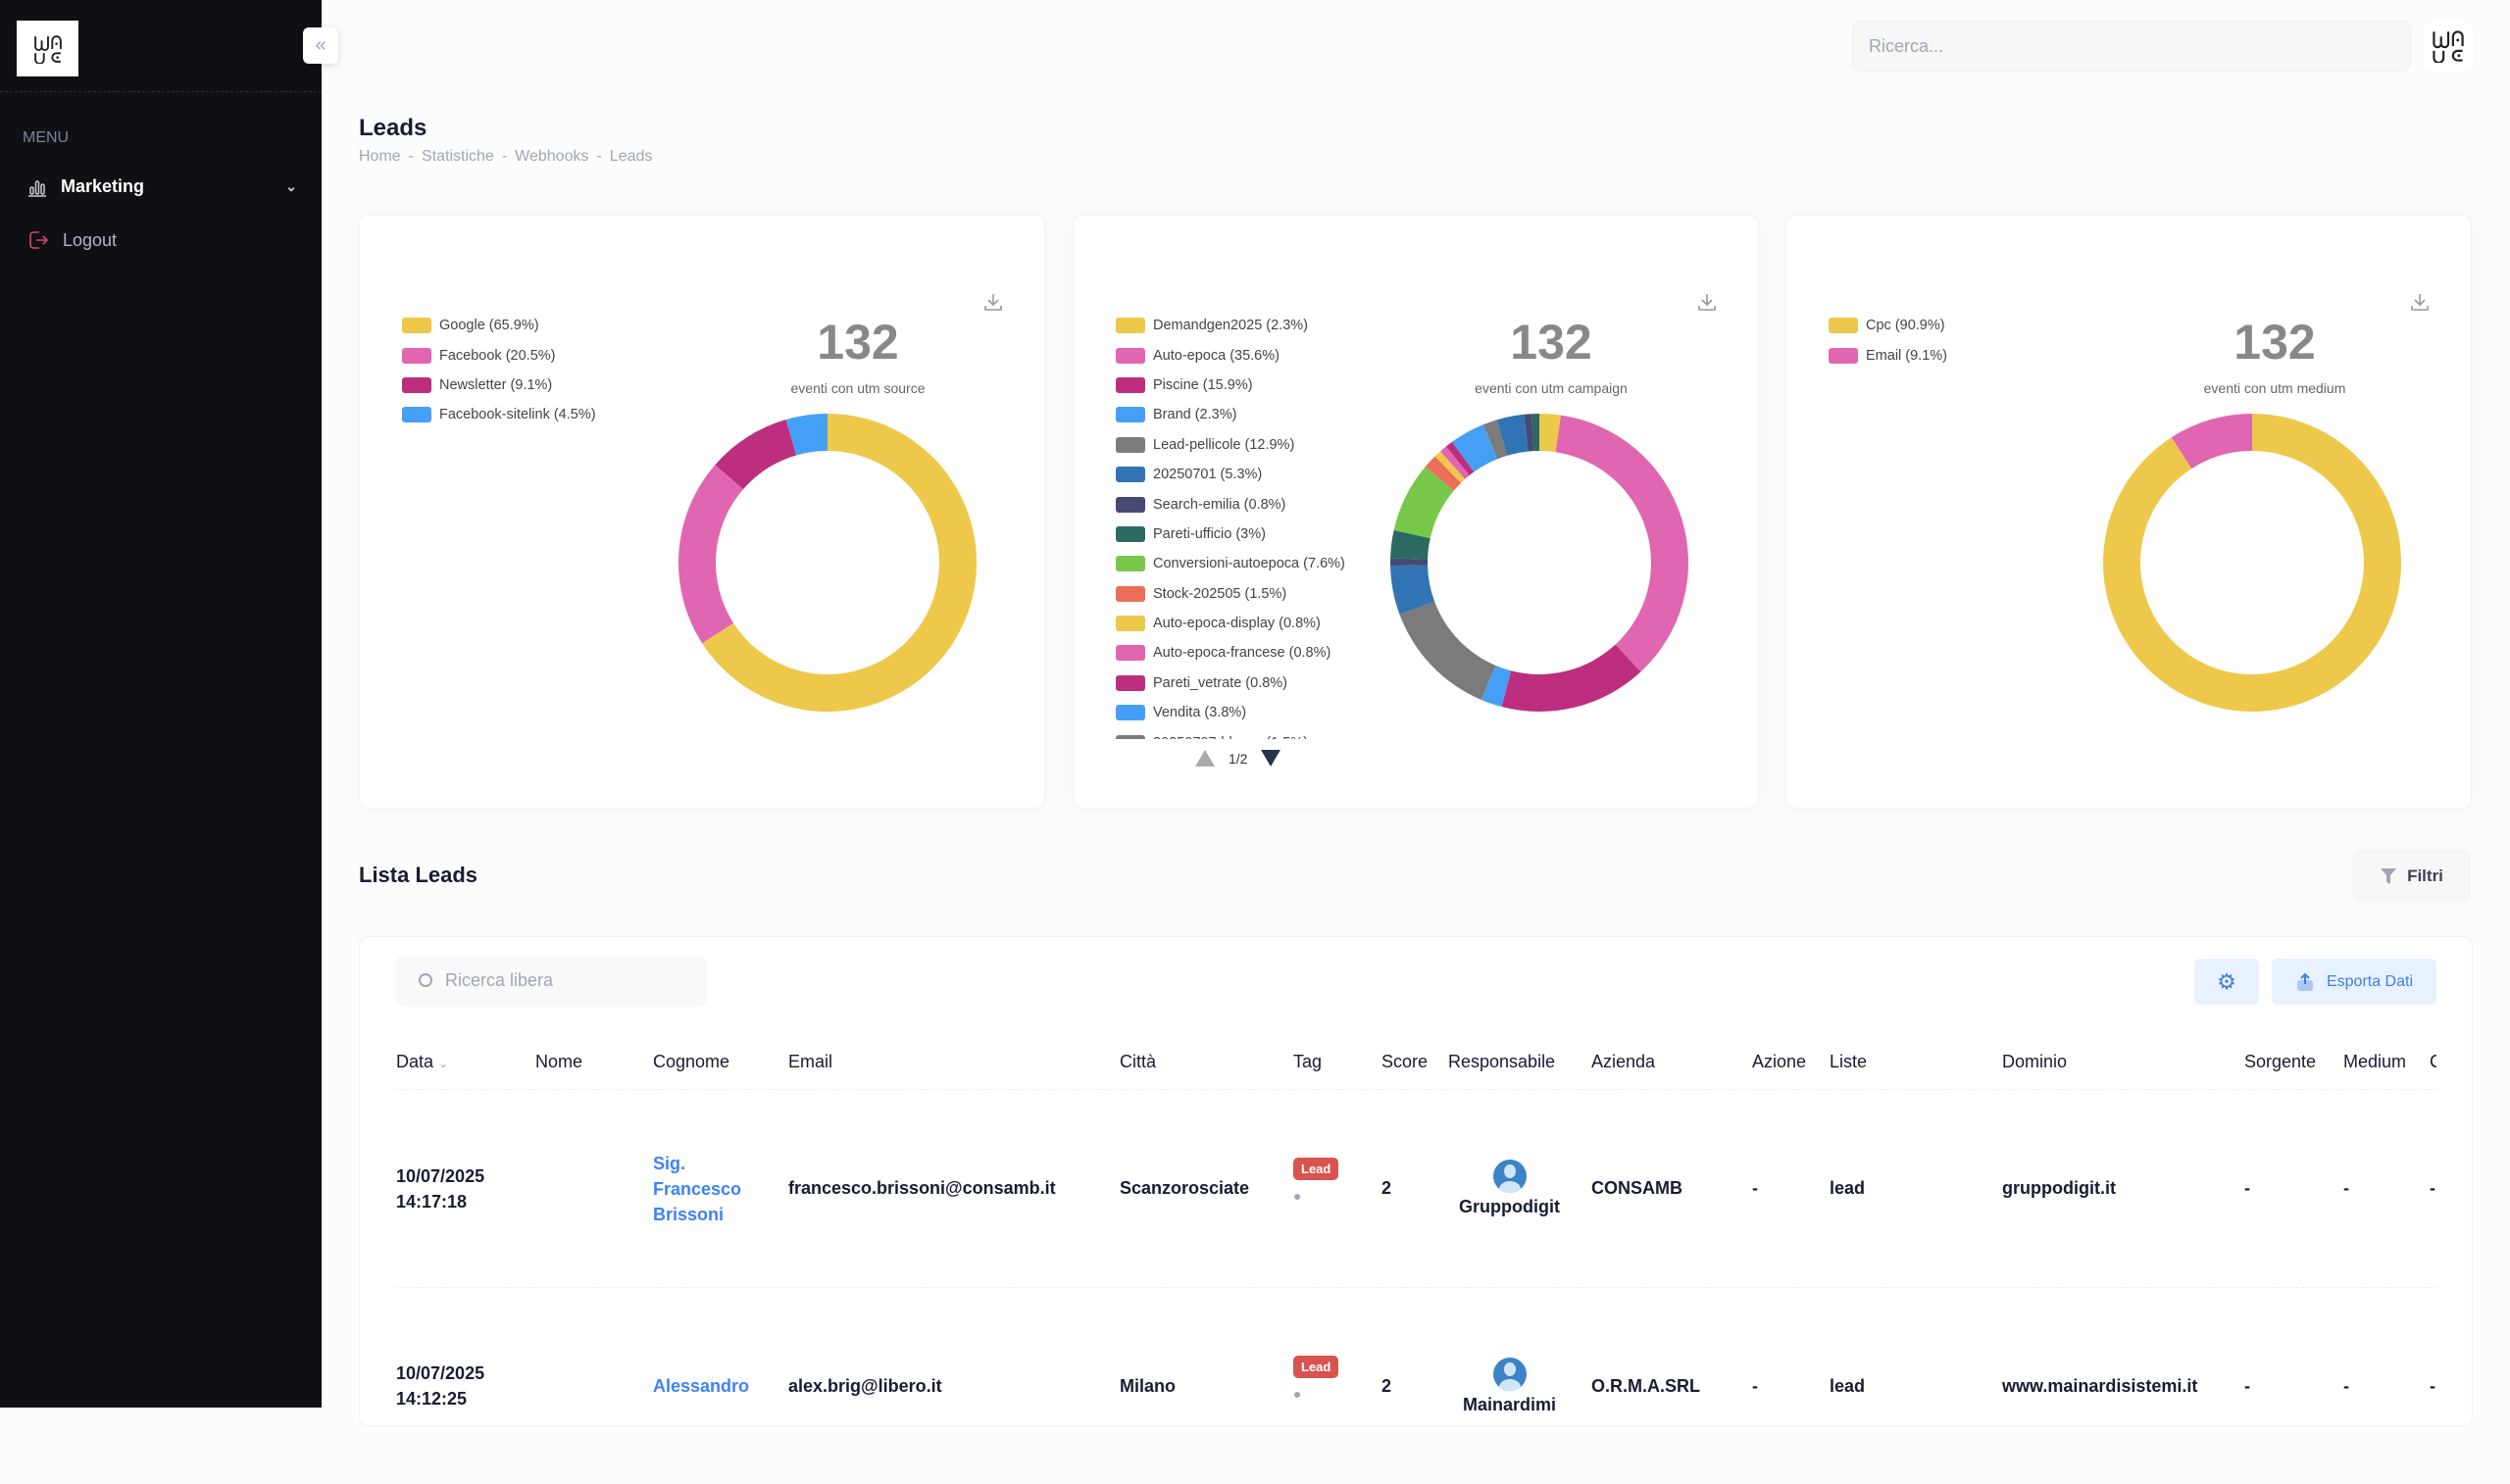  Describe the element at coordinates (701, 1386) in the screenshot. I see `lead-name-link: Alessandro` at that location.